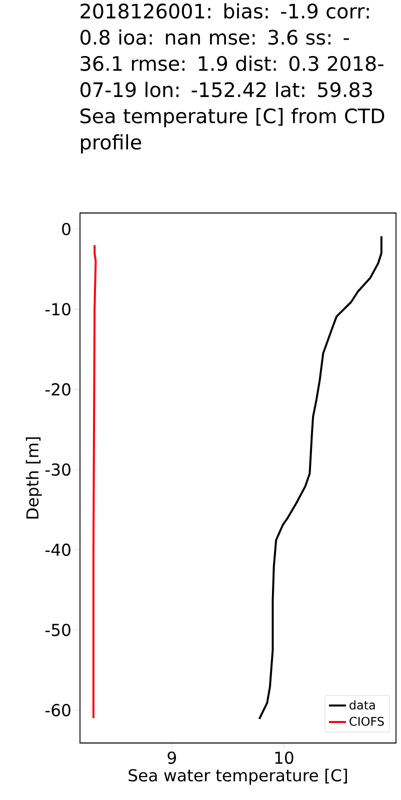  What do you see at coordinates (57, 630) in the screenshot?
I see `y-tick-label: -50` at bounding box center [57, 630].